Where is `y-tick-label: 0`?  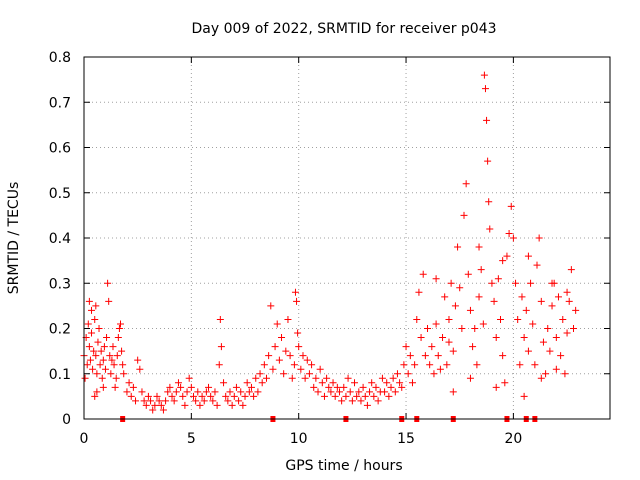
y-tick-label: 0 is located at coordinates (66, 420).